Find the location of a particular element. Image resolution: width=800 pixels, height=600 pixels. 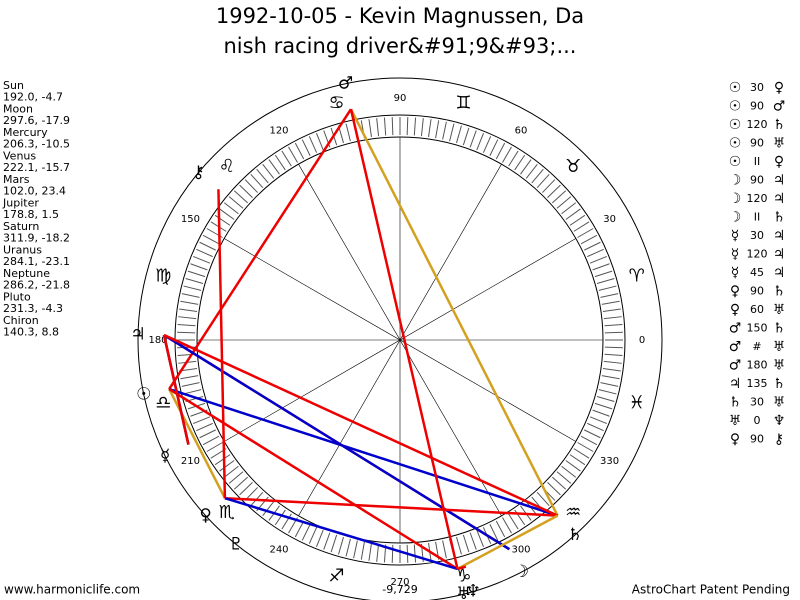

planet-glyph: ♂ is located at coordinates (345, 84).